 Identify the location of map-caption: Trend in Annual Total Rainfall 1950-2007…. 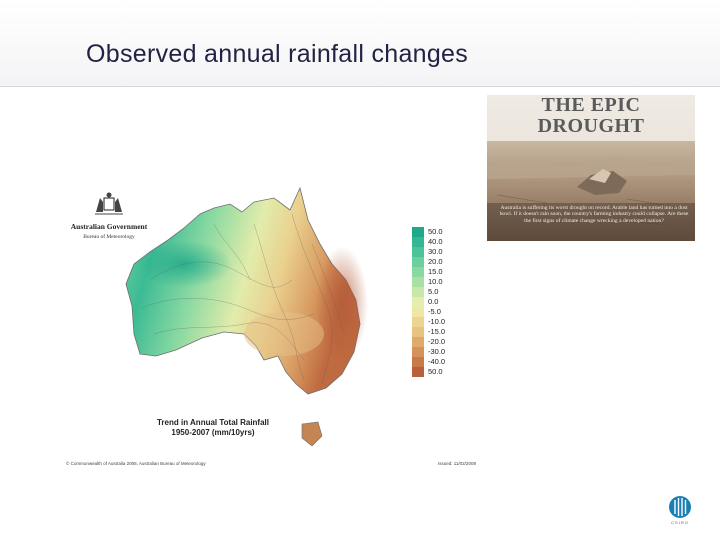
(213, 428).